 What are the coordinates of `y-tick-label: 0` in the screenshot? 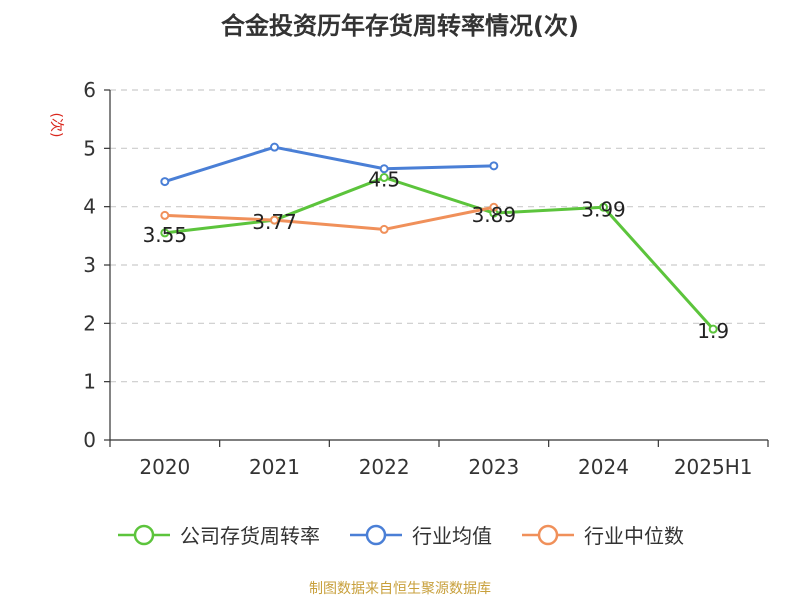 It's located at (89, 440).